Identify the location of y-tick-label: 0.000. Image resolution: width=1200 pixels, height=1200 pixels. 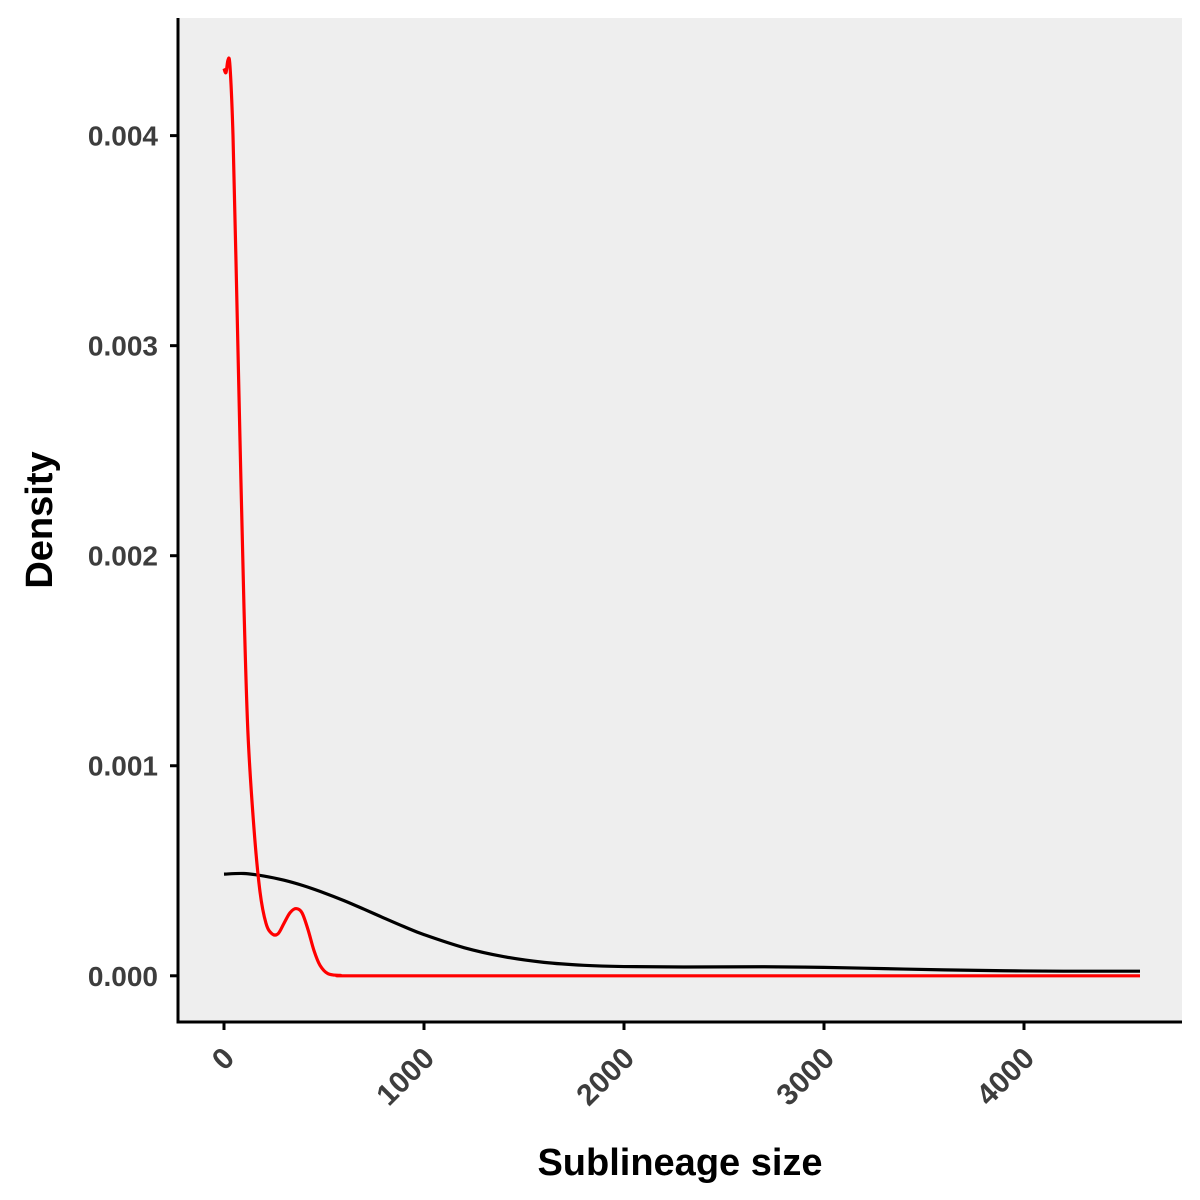
(123, 976).